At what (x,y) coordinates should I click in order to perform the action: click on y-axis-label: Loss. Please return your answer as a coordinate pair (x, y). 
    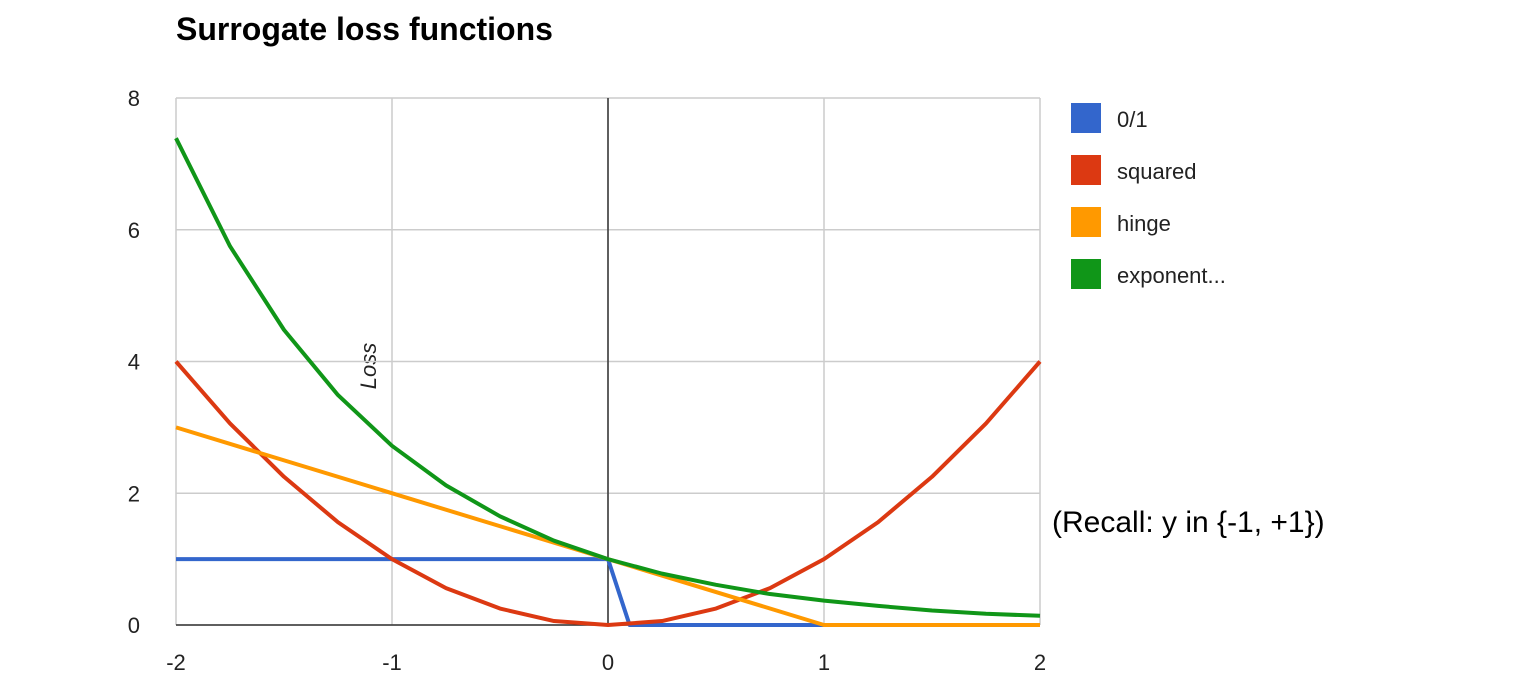
    Looking at the image, I should click on (368, 366).